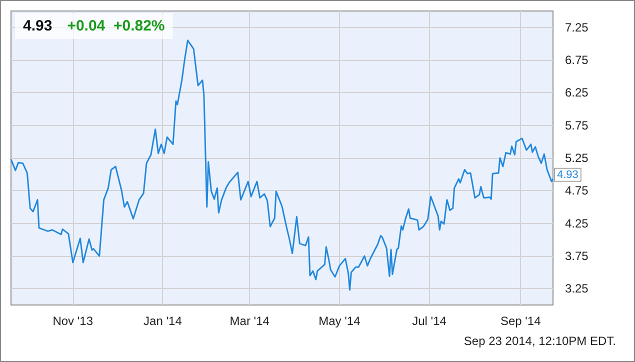 The width and height of the screenshot is (635, 362). Describe the element at coordinates (163, 321) in the screenshot. I see `x-tick-label: Jan '14` at that location.